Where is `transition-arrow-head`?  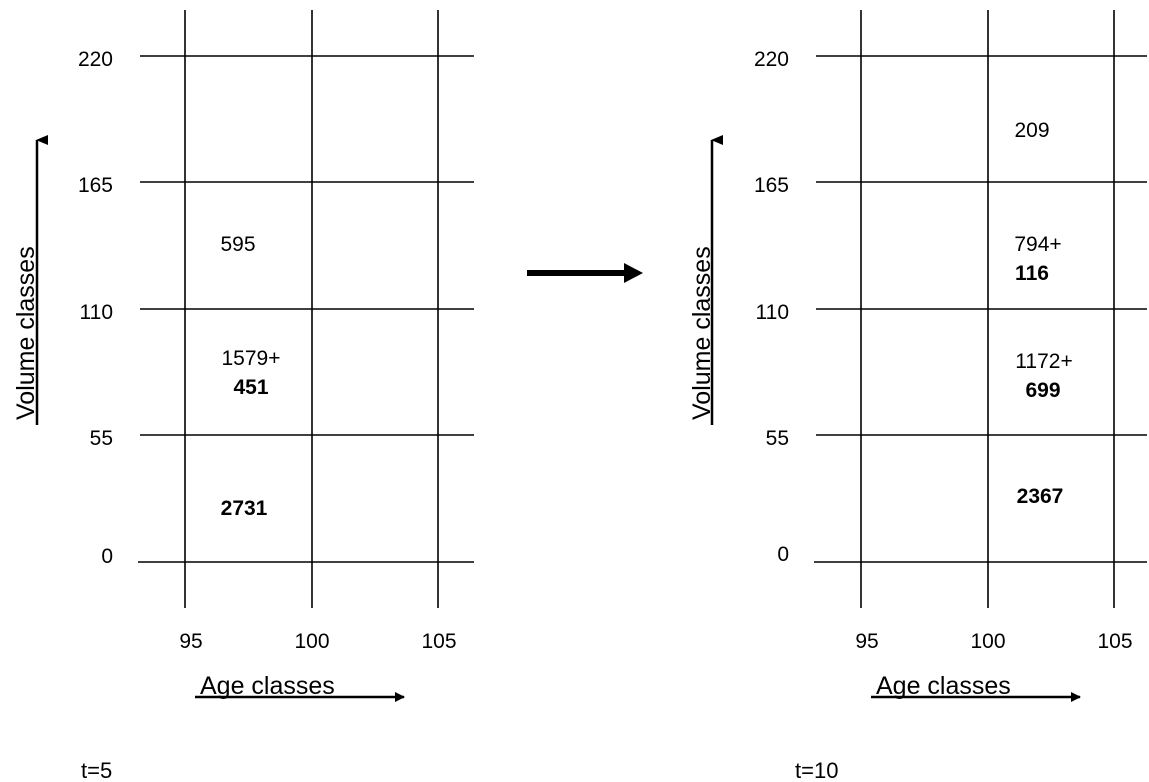
transition-arrow-head is located at coordinates (633, 273).